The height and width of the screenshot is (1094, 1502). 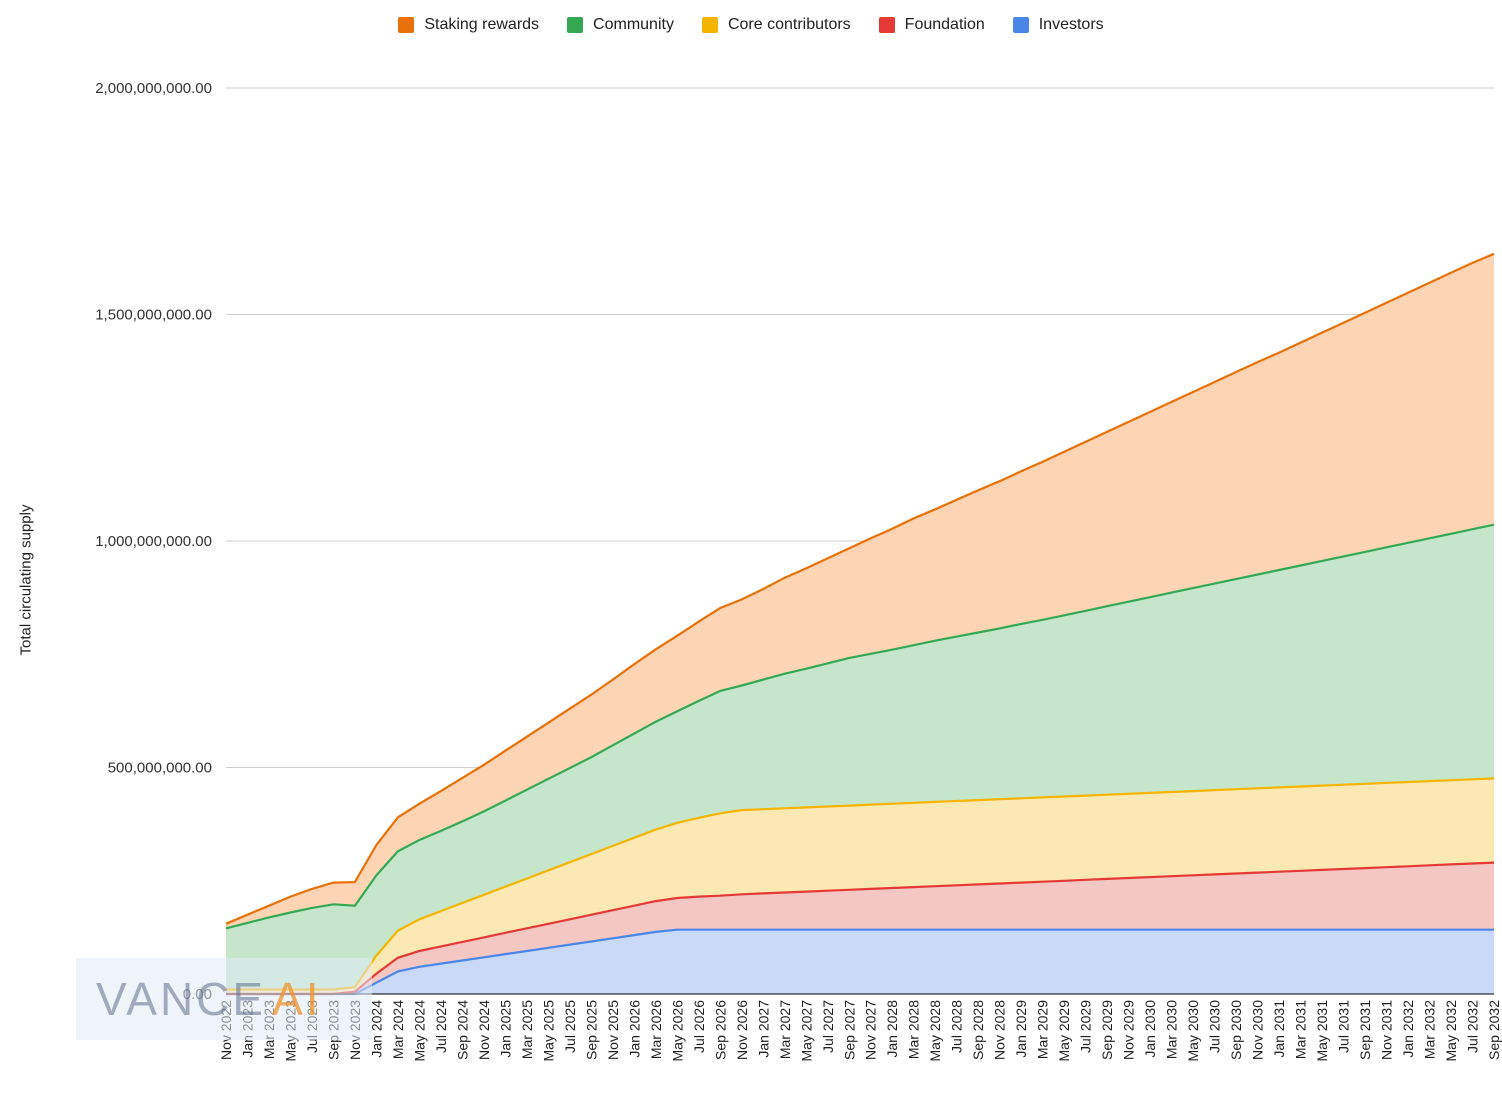 What do you see at coordinates (957, 1026) in the screenshot?
I see `x-tick-label: Jul 2028` at bounding box center [957, 1026].